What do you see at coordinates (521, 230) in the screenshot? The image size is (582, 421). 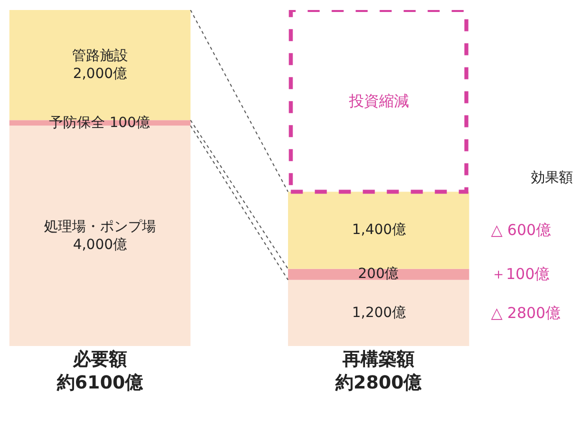 I see `annotation: △ 600億` at bounding box center [521, 230].